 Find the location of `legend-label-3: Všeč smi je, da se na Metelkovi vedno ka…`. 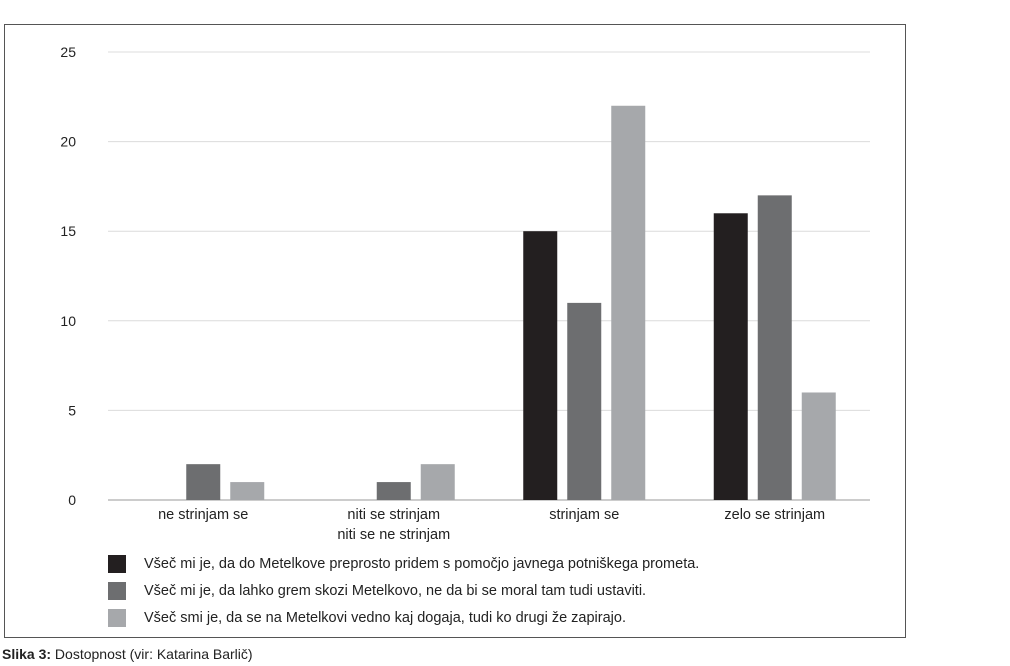

legend-label-3: Všeč smi je, da se na Metelkovi vedno ka… is located at coordinates (385, 617).